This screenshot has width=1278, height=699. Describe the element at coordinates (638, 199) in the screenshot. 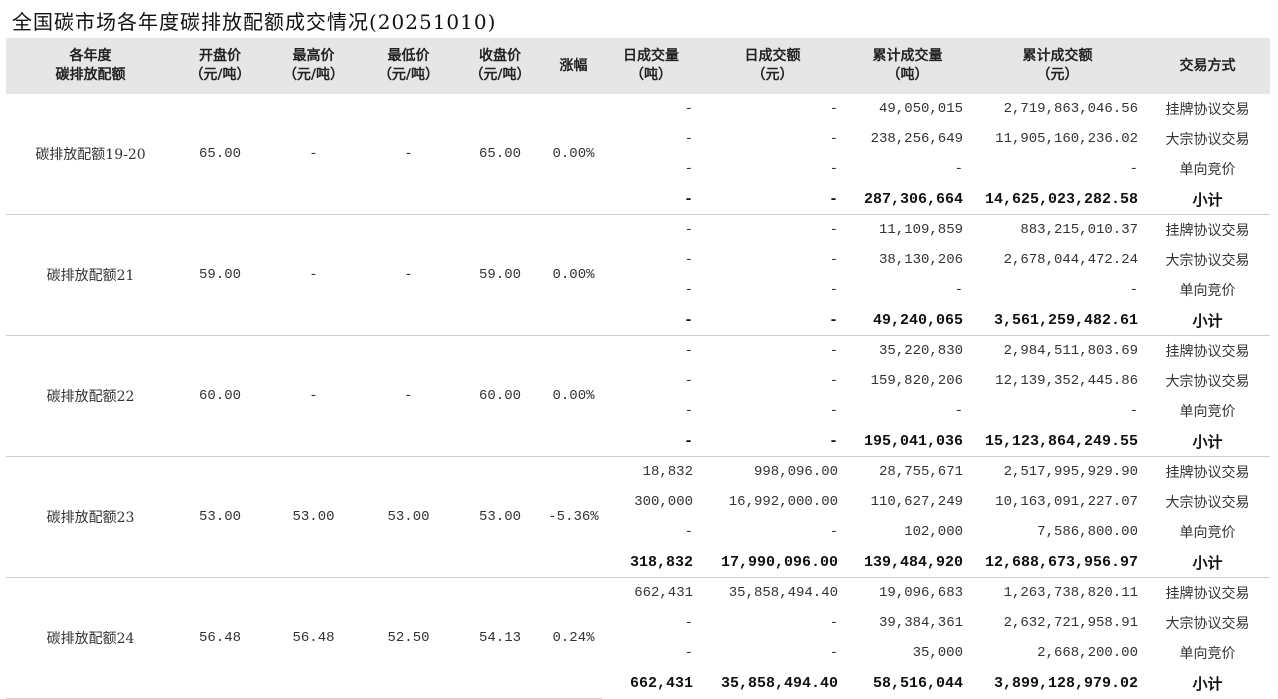

I see `subtotal-row: - -287,306,664 14,625,023,282.58 小计` at that location.